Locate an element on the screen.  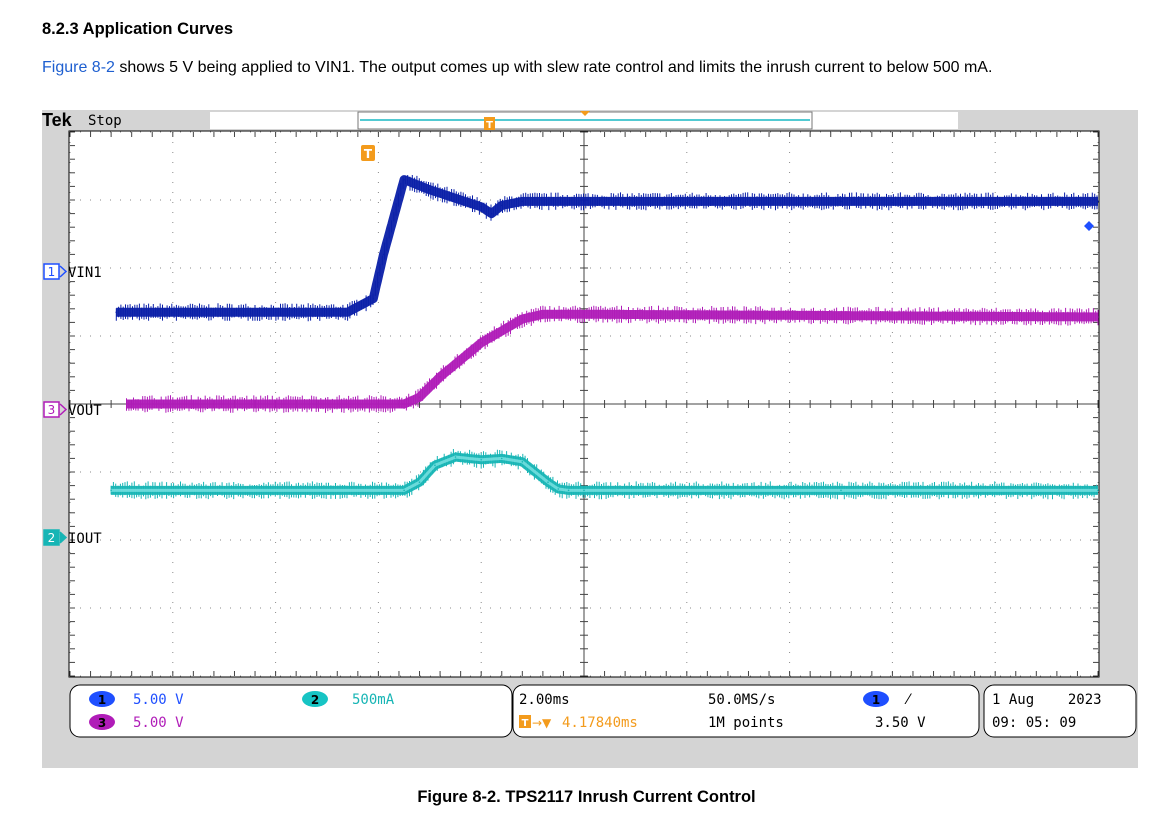
timebase-value: 2.00ms is located at coordinates (544, 700).